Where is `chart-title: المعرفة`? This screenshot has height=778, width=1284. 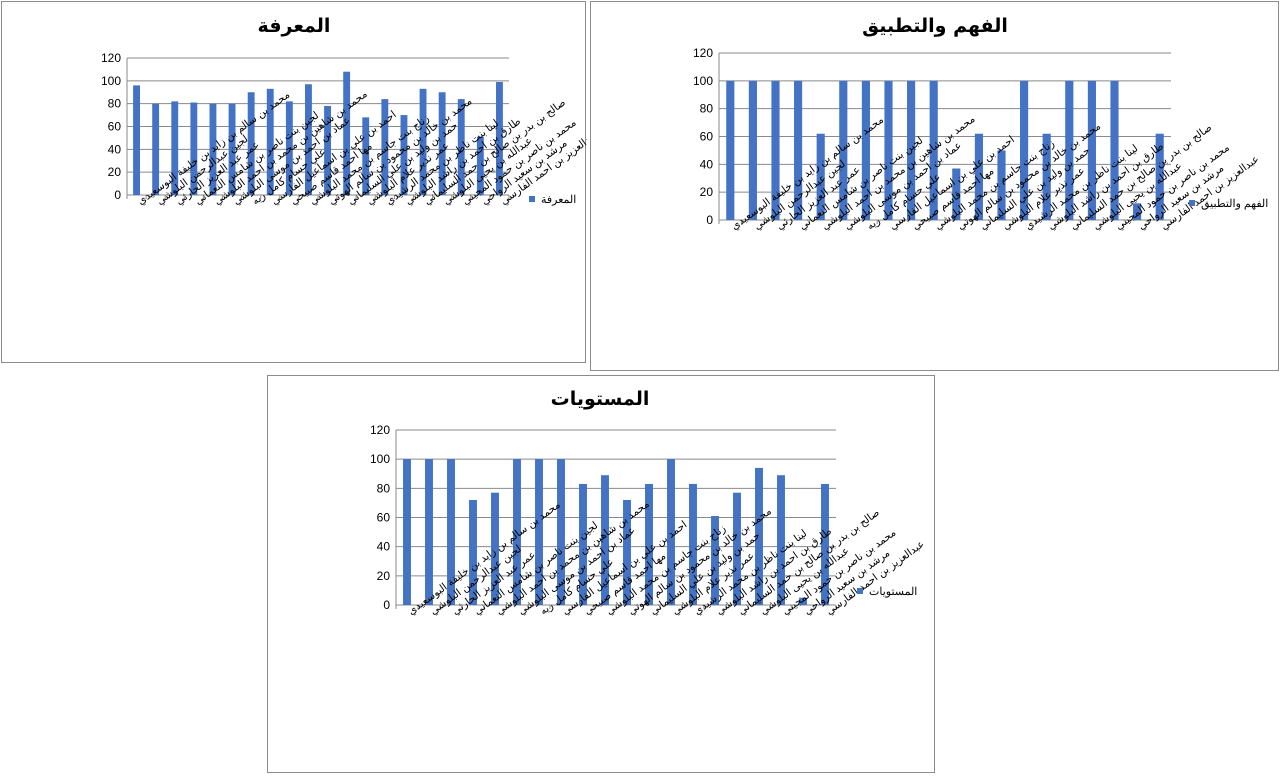 chart-title: المعرفة is located at coordinates (294, 26).